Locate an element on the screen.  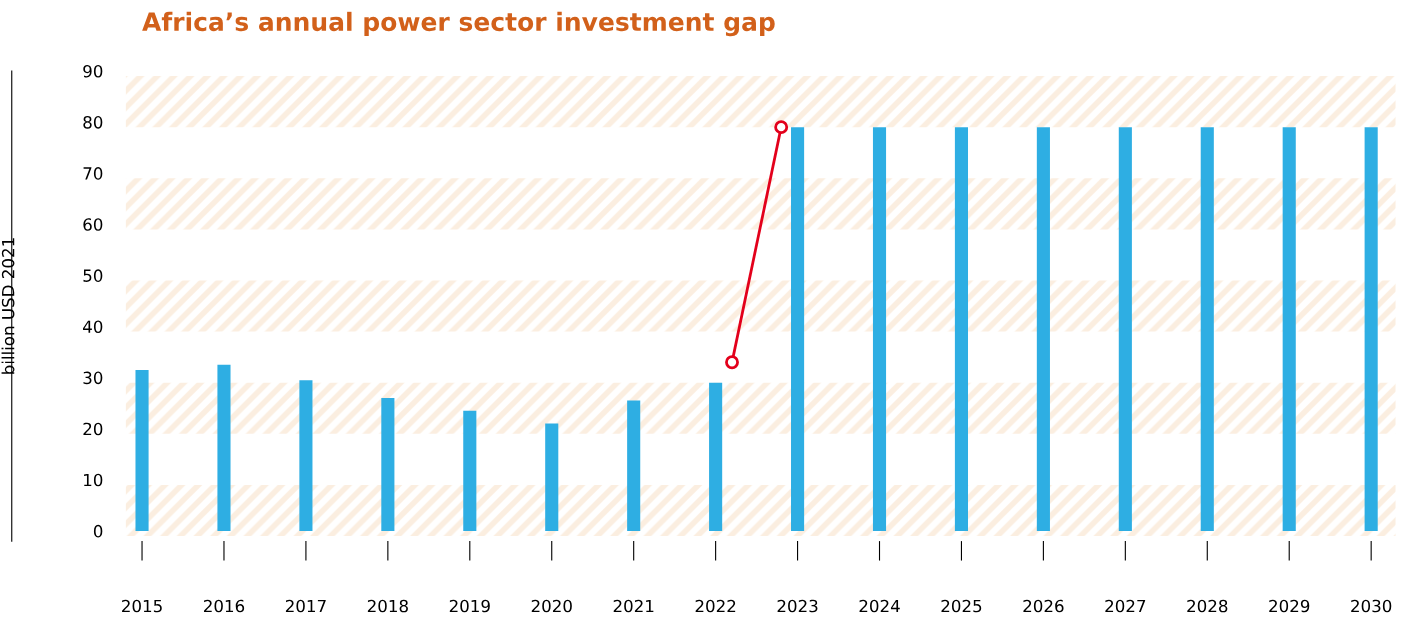
x-tick-label: 2021 is located at coordinates (633, 606).